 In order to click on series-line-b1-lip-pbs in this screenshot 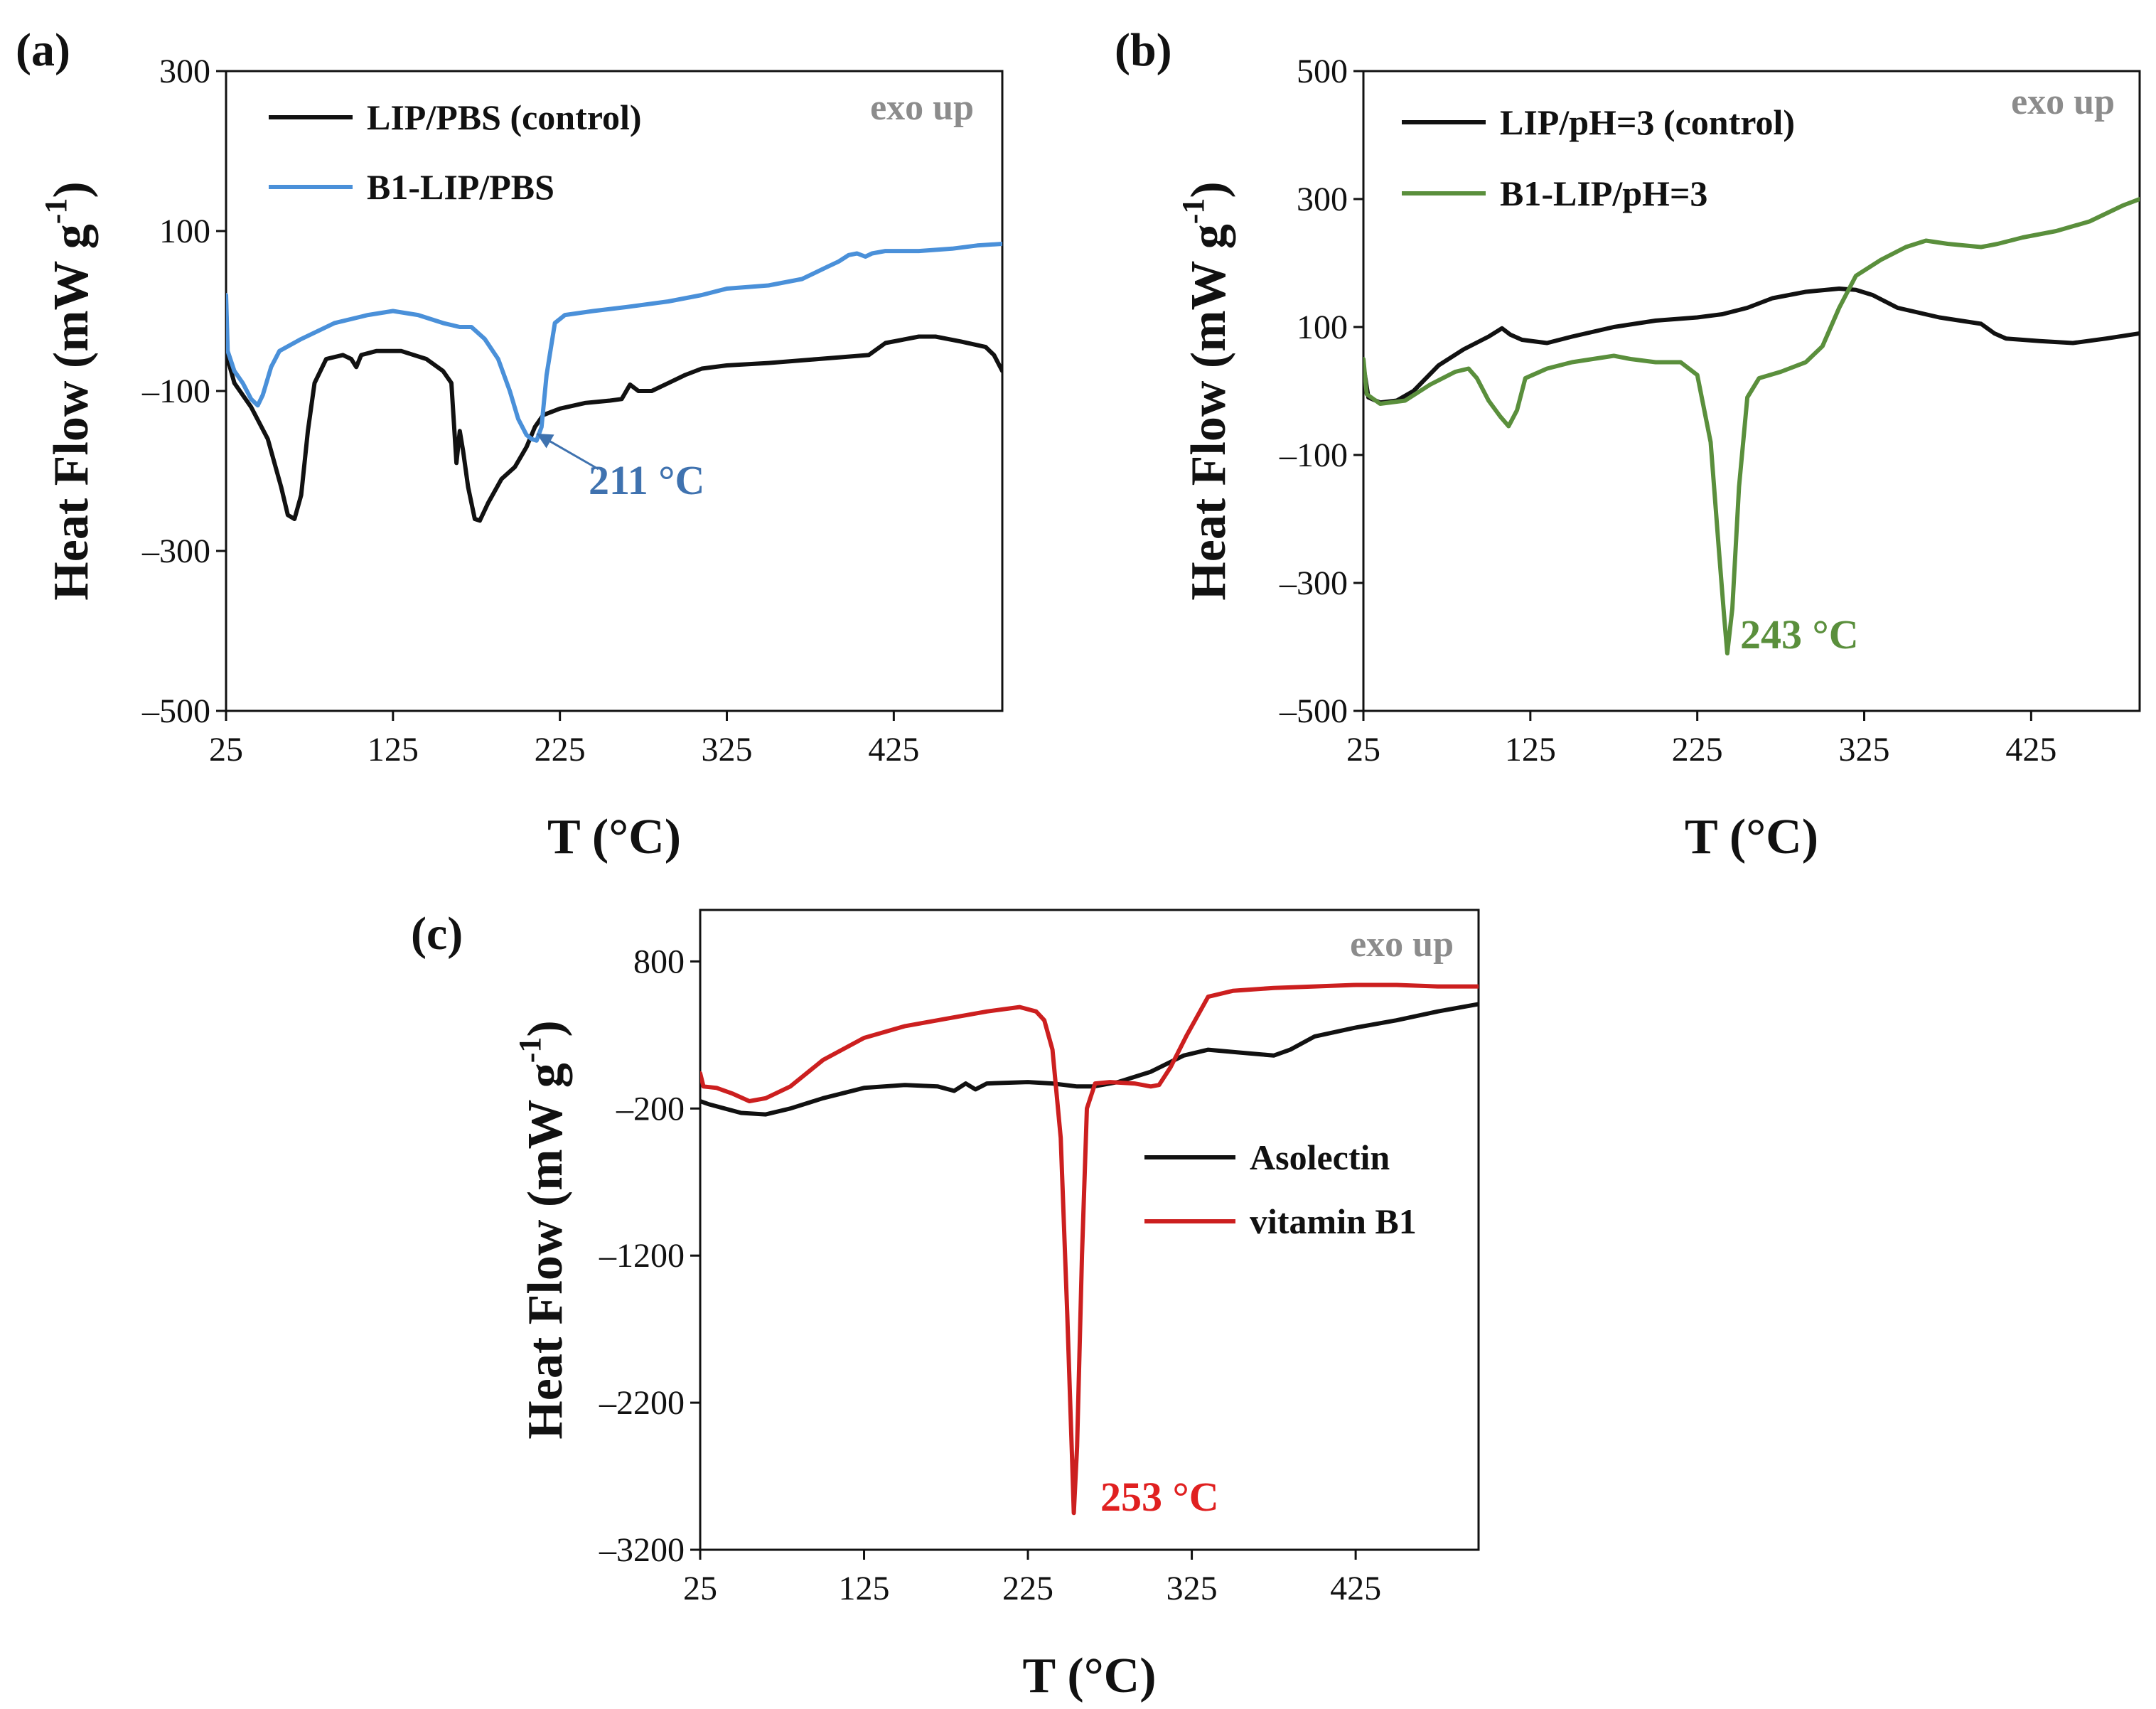, I will do `click(614, 343)`.